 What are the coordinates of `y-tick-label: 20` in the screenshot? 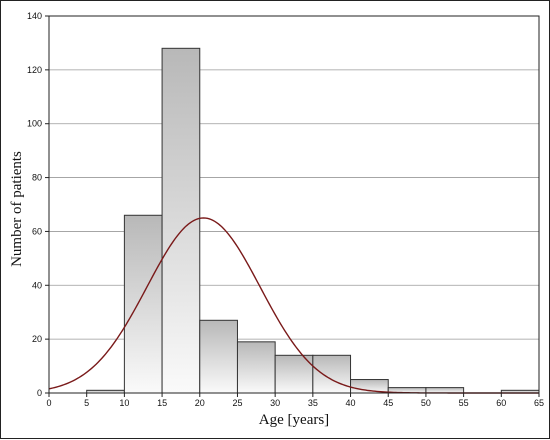 It's located at (37, 339).